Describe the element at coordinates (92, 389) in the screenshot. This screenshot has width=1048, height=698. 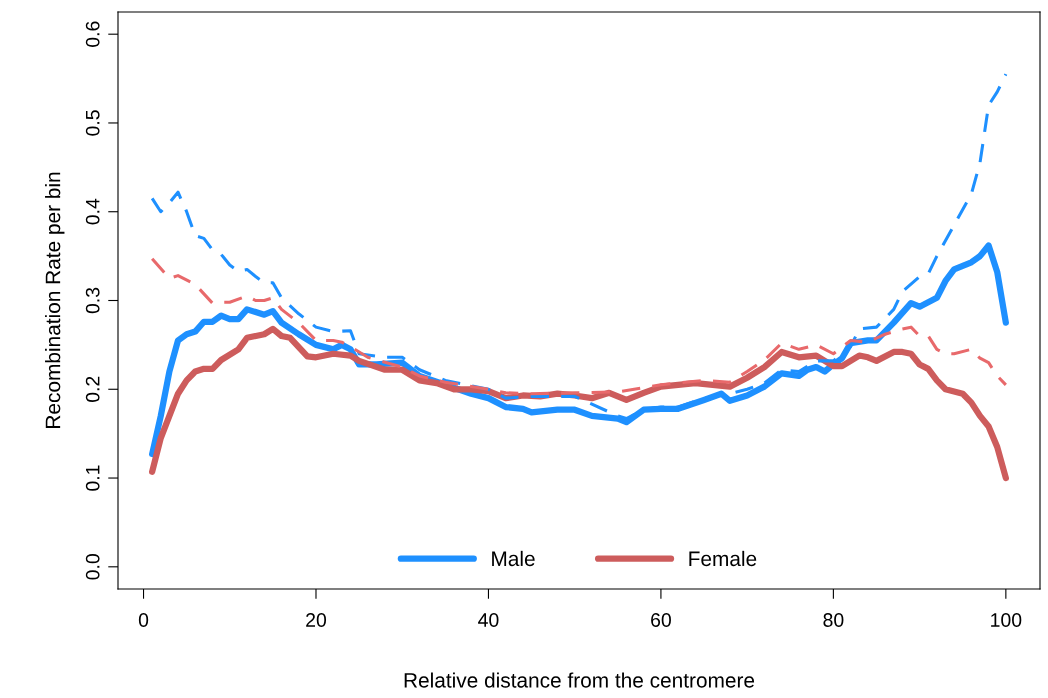
I see `y-tick-label: 0.2` at that location.